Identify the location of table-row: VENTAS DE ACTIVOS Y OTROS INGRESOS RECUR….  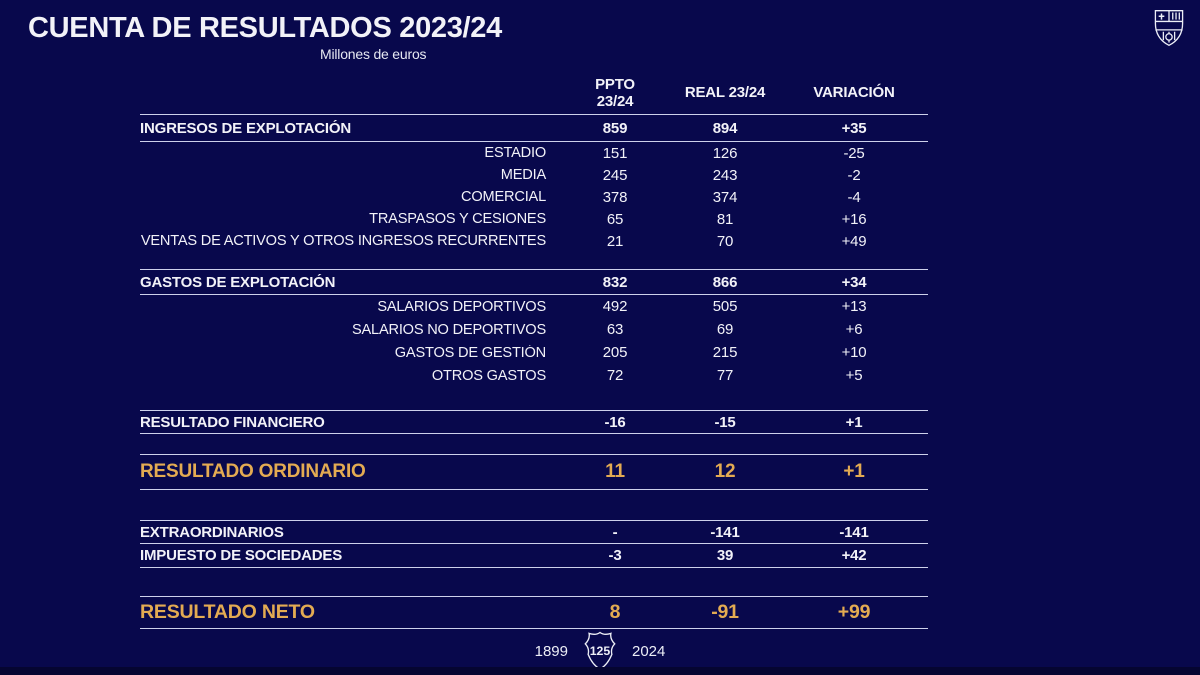
(534, 241).